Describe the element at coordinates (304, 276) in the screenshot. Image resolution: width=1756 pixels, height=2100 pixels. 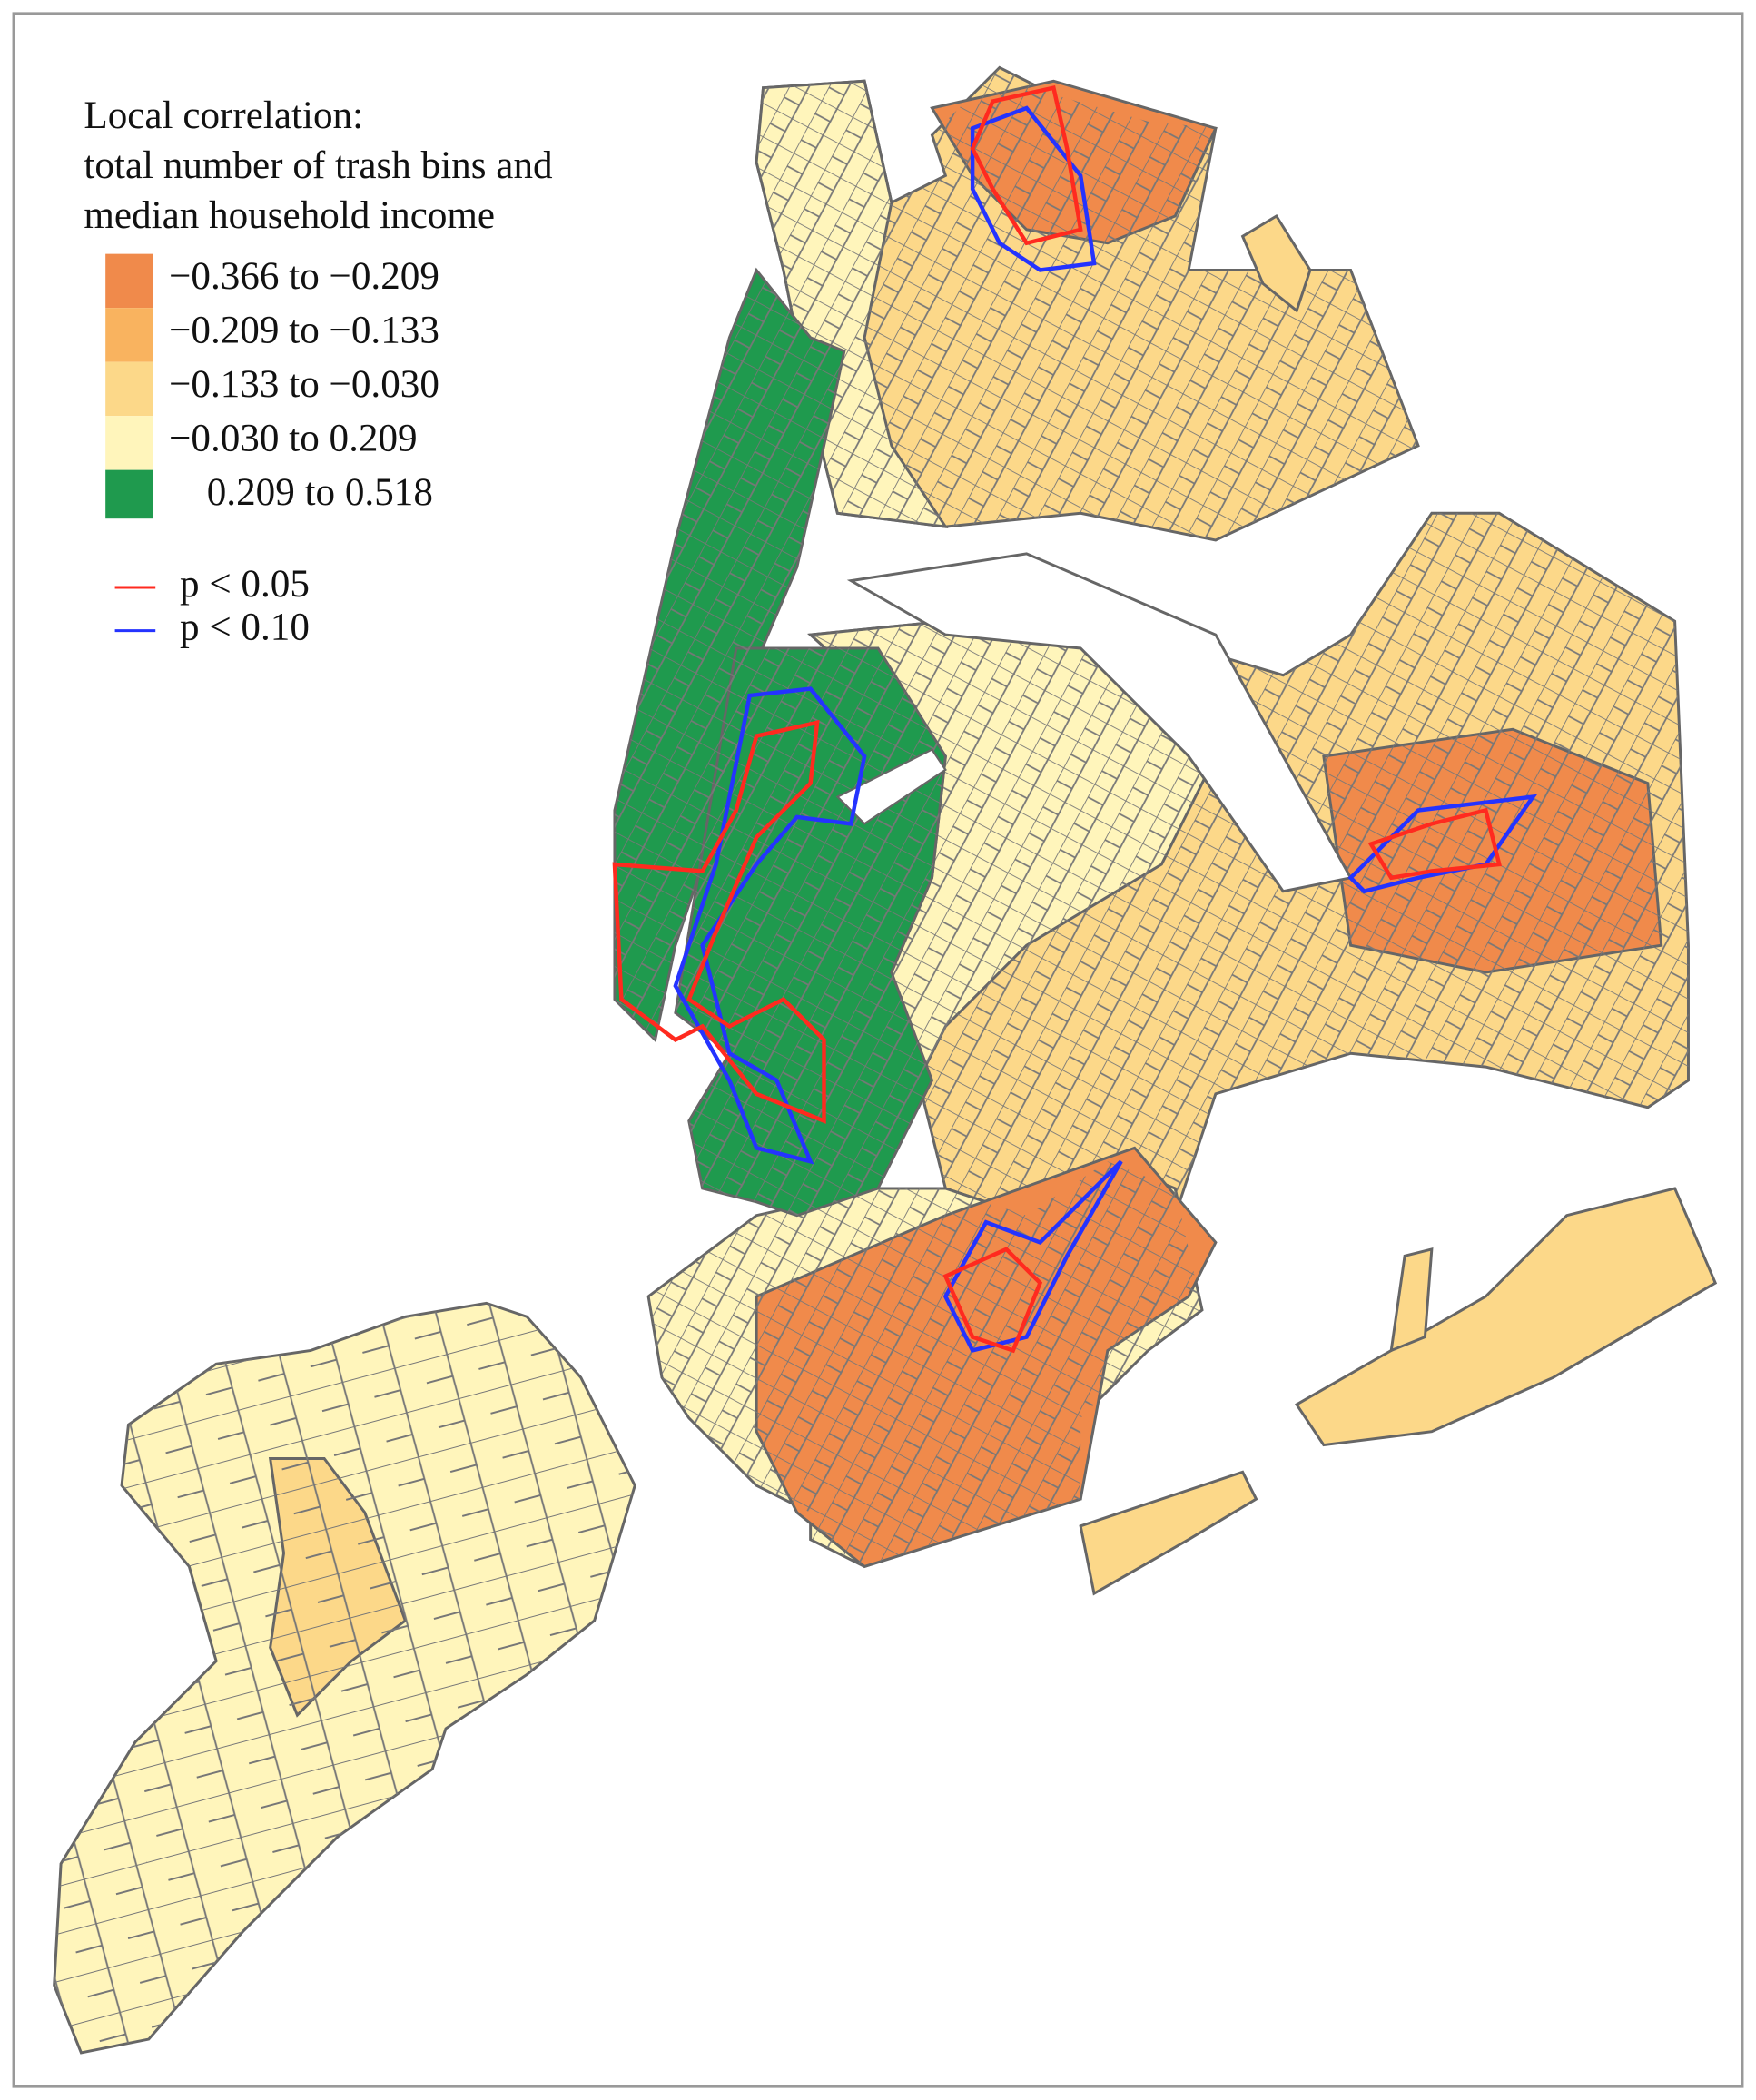
I see `legend-label: −0.366 to −0.209` at that location.